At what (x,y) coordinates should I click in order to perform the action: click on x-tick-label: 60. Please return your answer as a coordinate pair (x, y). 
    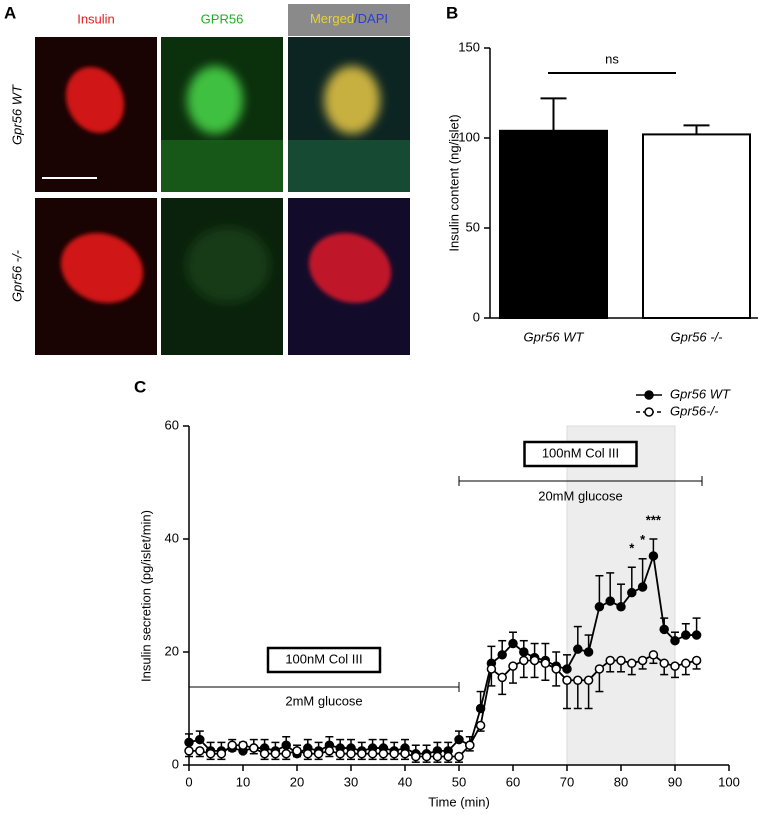
    Looking at the image, I should click on (513, 781).